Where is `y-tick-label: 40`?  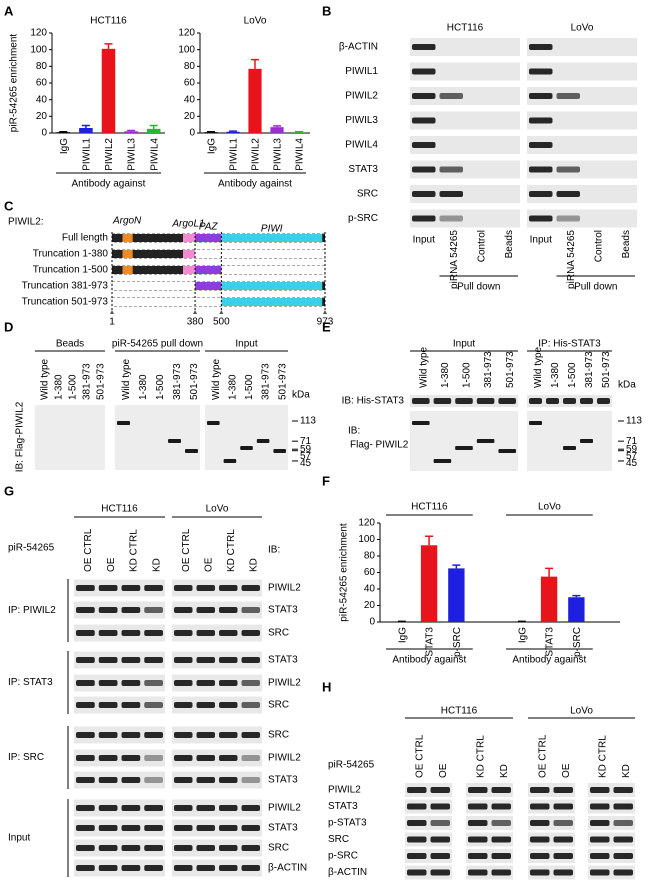 y-tick-label: 40 is located at coordinates (370, 589).